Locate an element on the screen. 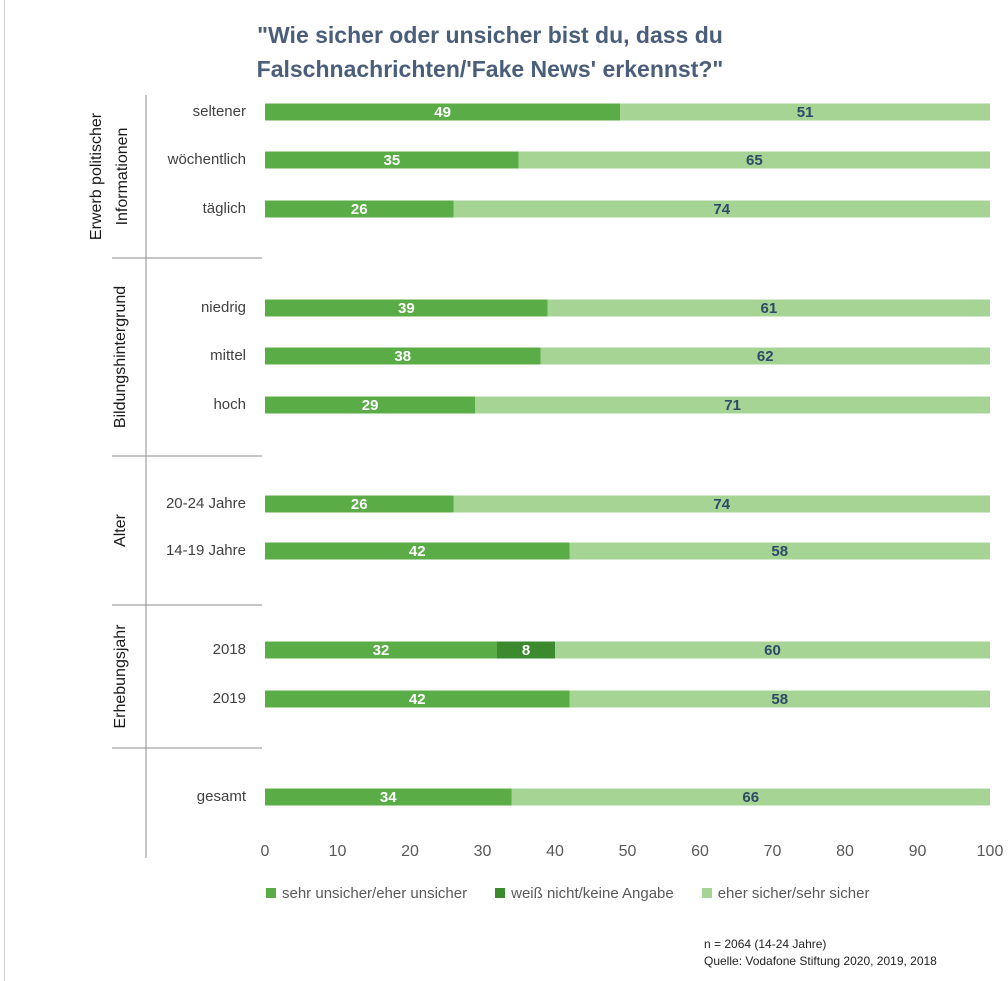 This screenshot has height=981, width=1008. x-tick-label: 70 is located at coordinates (773, 851).